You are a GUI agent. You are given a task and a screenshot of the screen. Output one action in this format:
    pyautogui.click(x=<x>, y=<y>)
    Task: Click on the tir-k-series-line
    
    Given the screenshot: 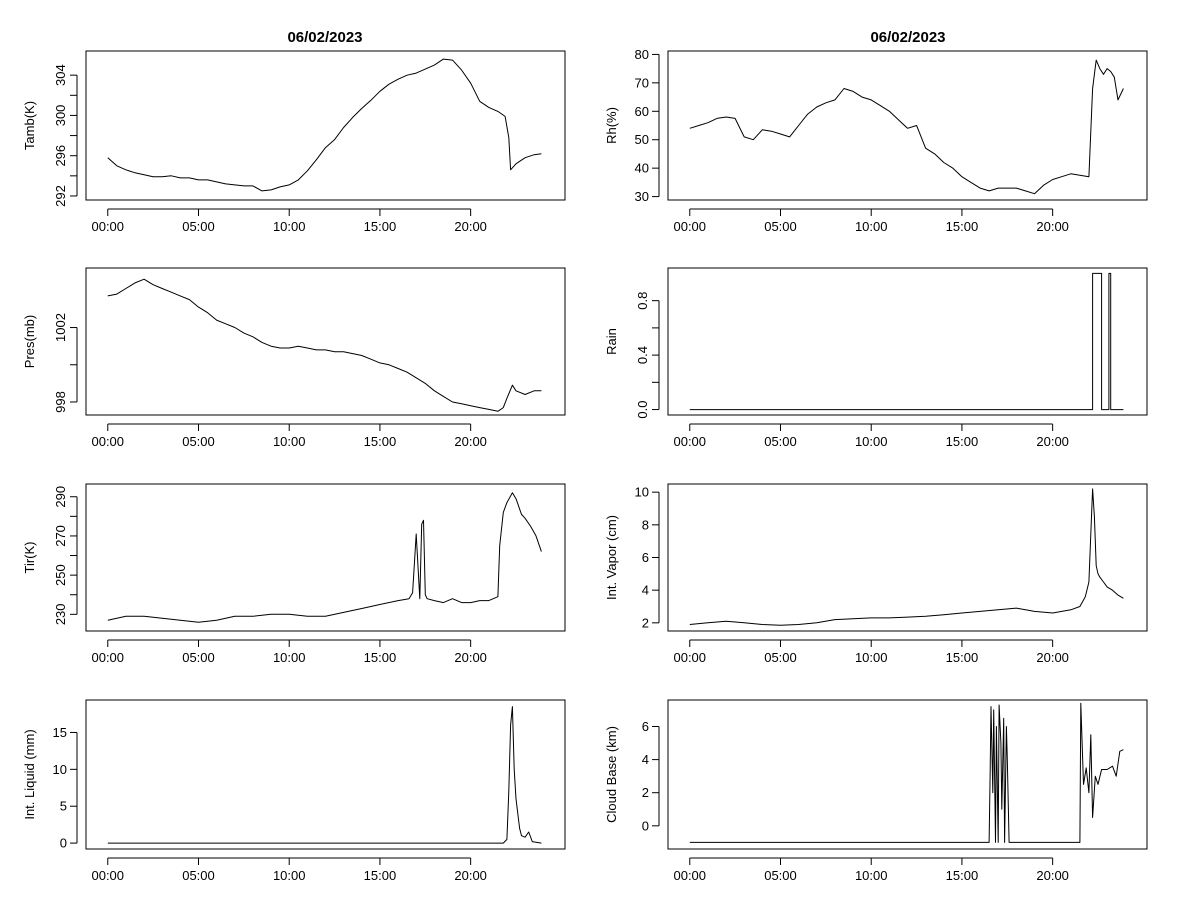 What is the action you would take?
    pyautogui.click(x=324, y=557)
    